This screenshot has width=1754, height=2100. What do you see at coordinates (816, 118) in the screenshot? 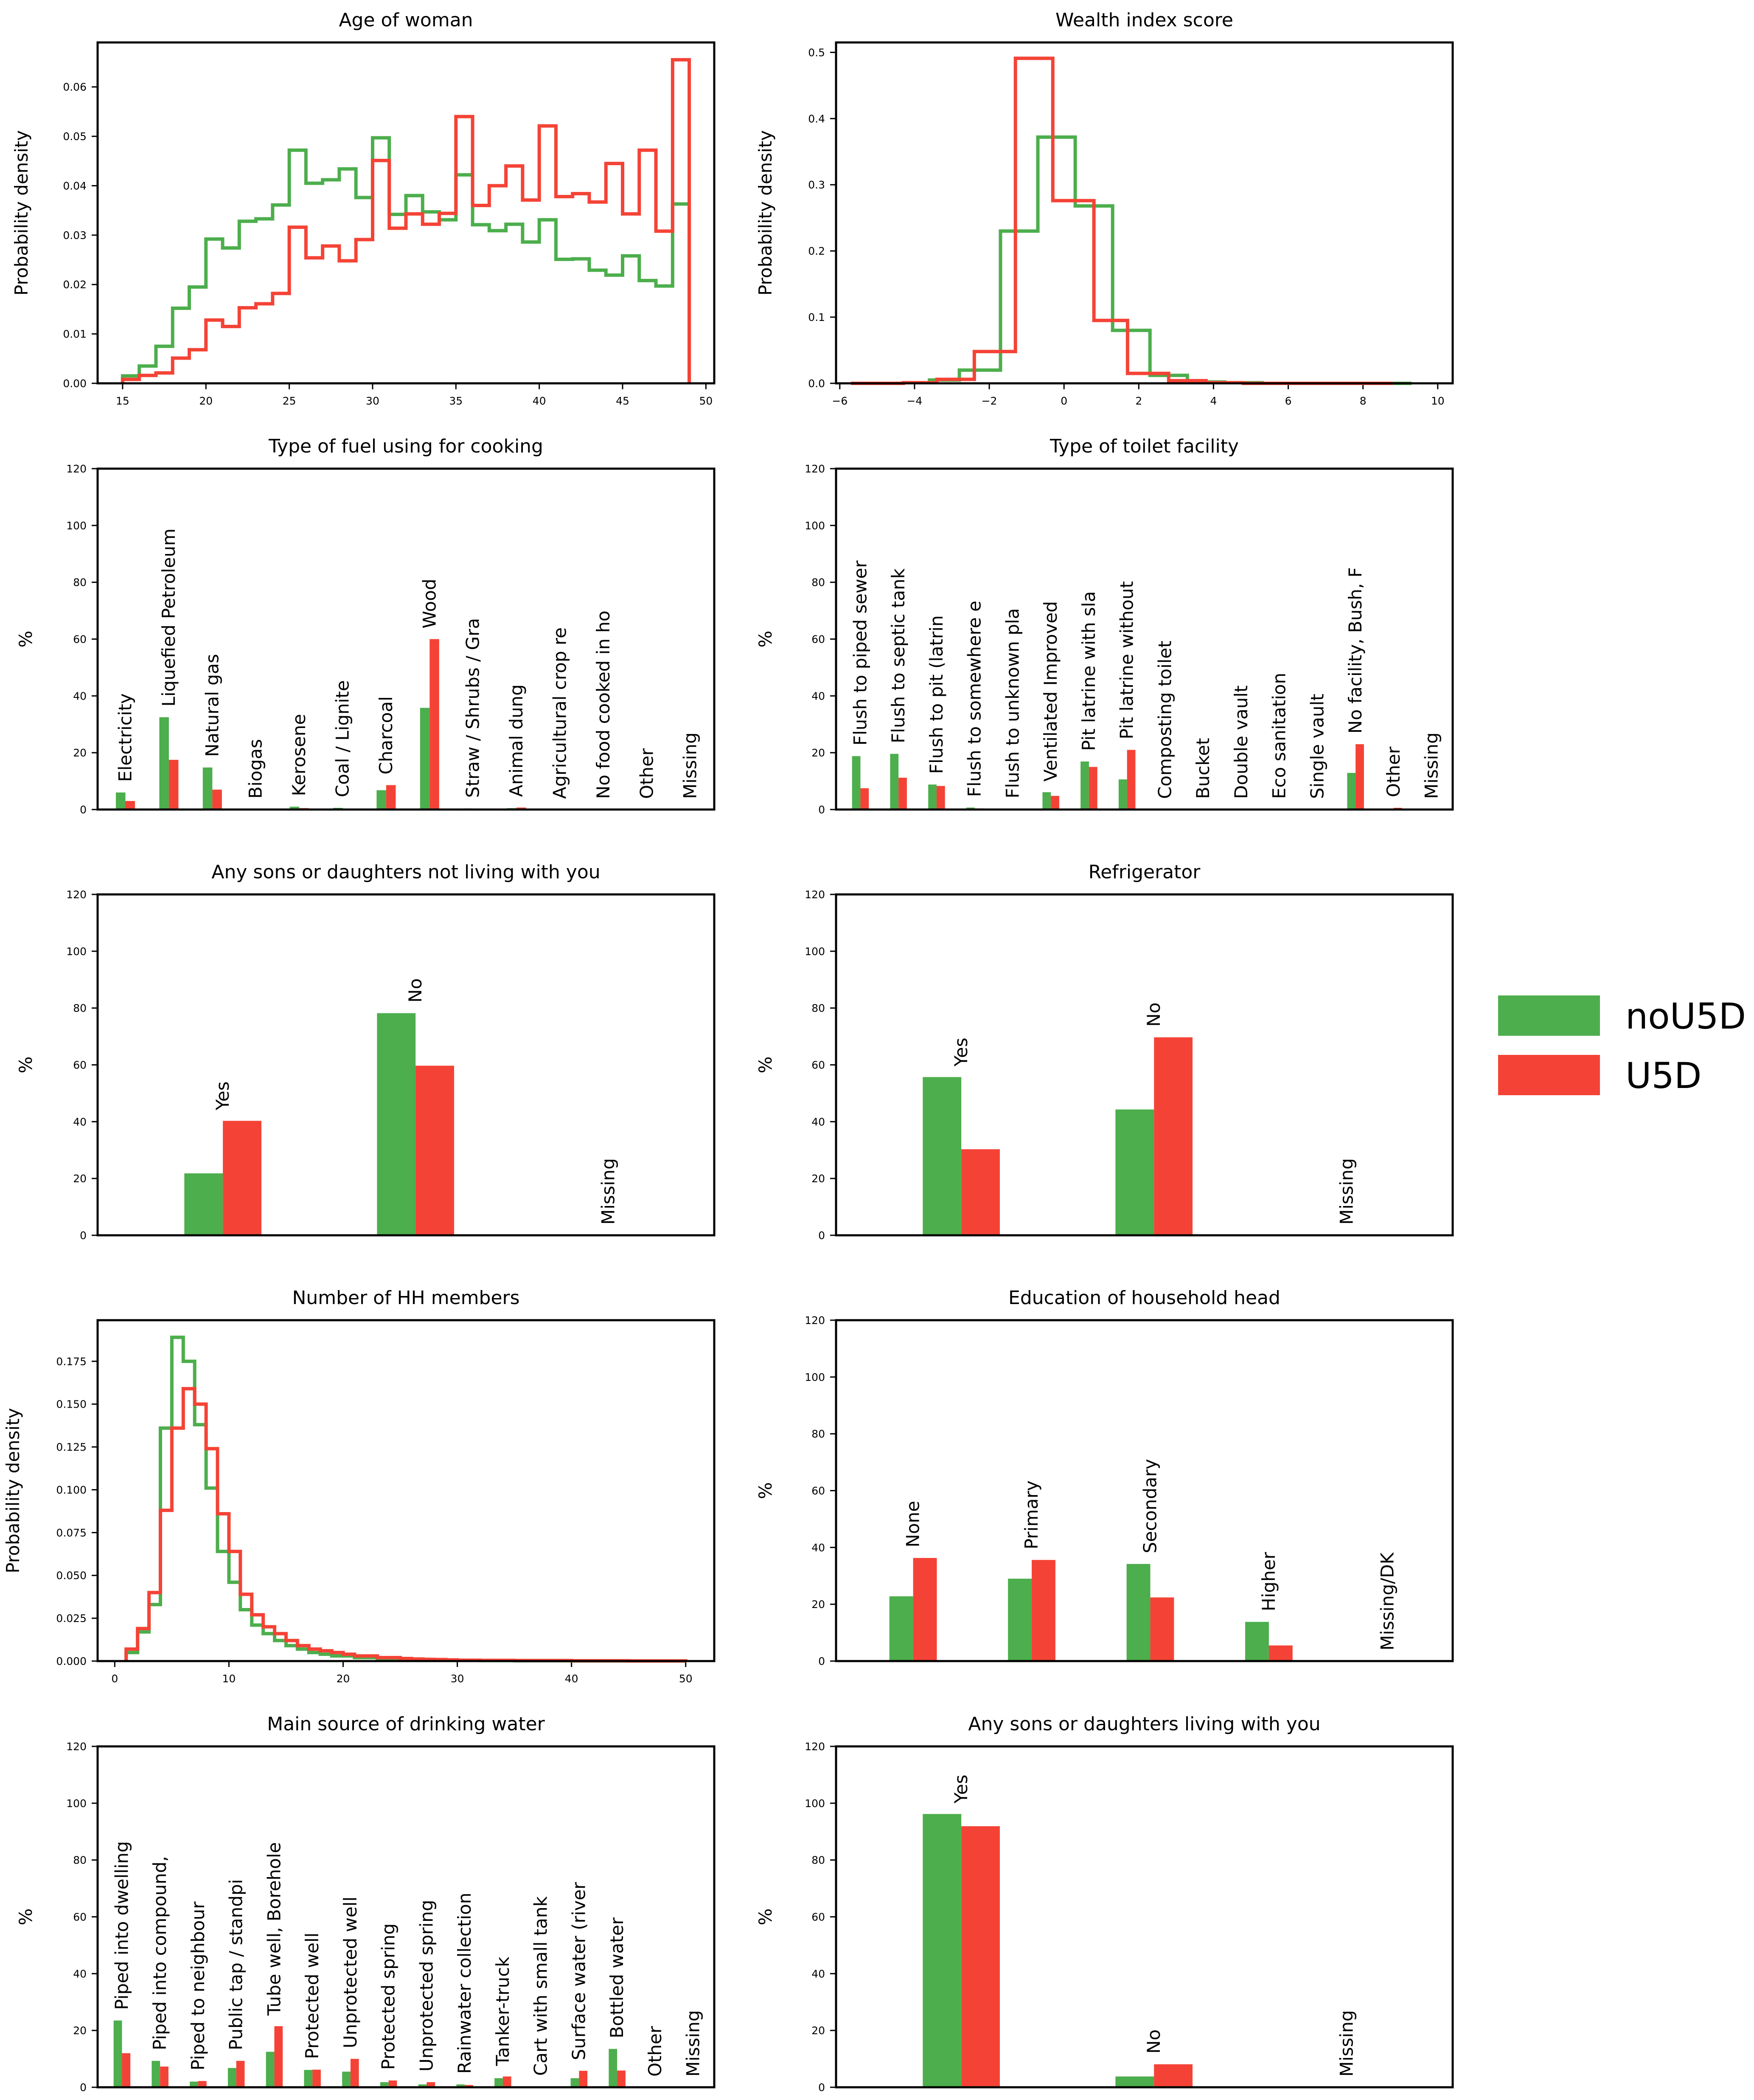
I see `y-tick-label: 0.4` at bounding box center [816, 118].